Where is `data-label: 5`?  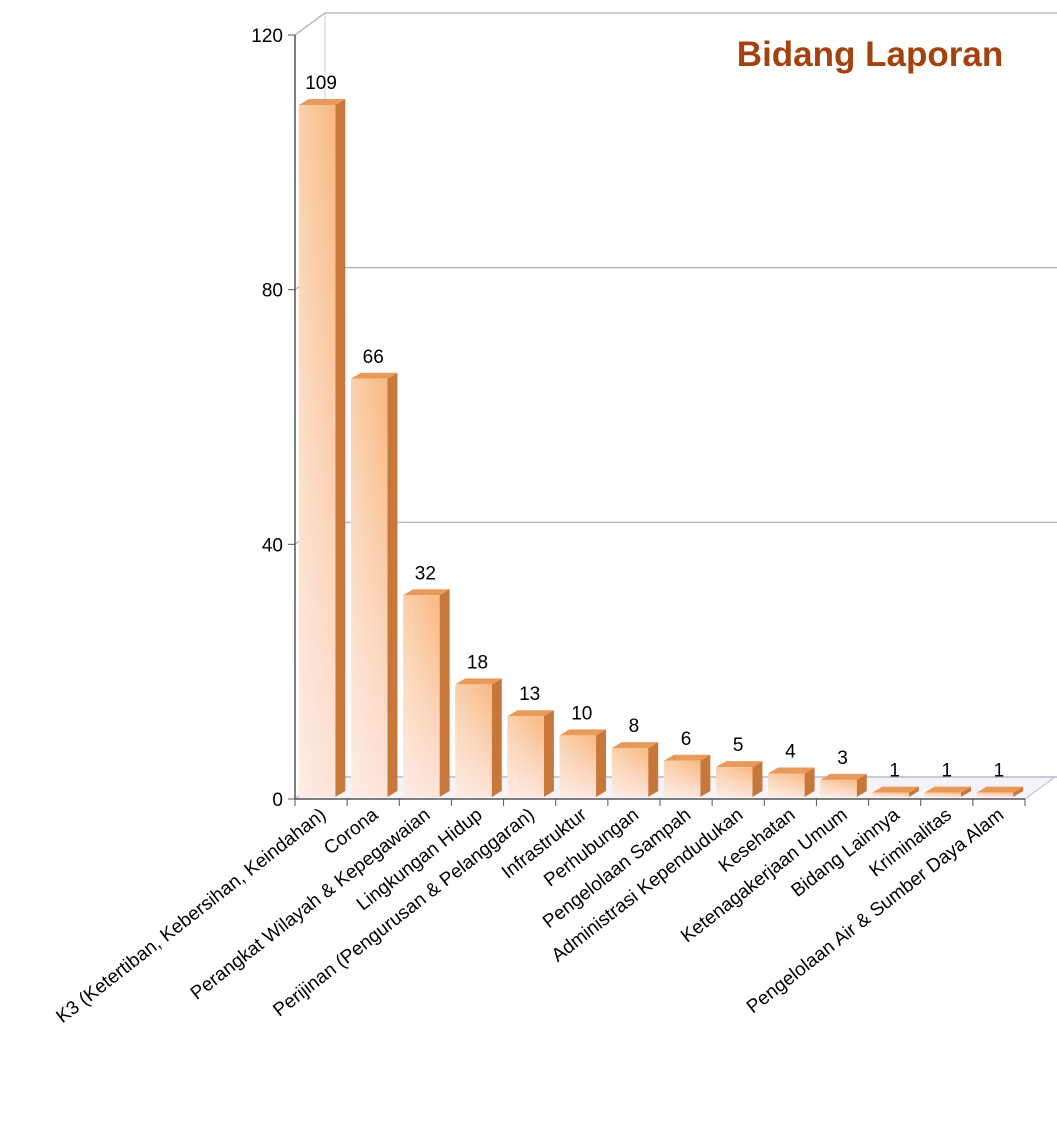 data-label: 5 is located at coordinates (738, 745).